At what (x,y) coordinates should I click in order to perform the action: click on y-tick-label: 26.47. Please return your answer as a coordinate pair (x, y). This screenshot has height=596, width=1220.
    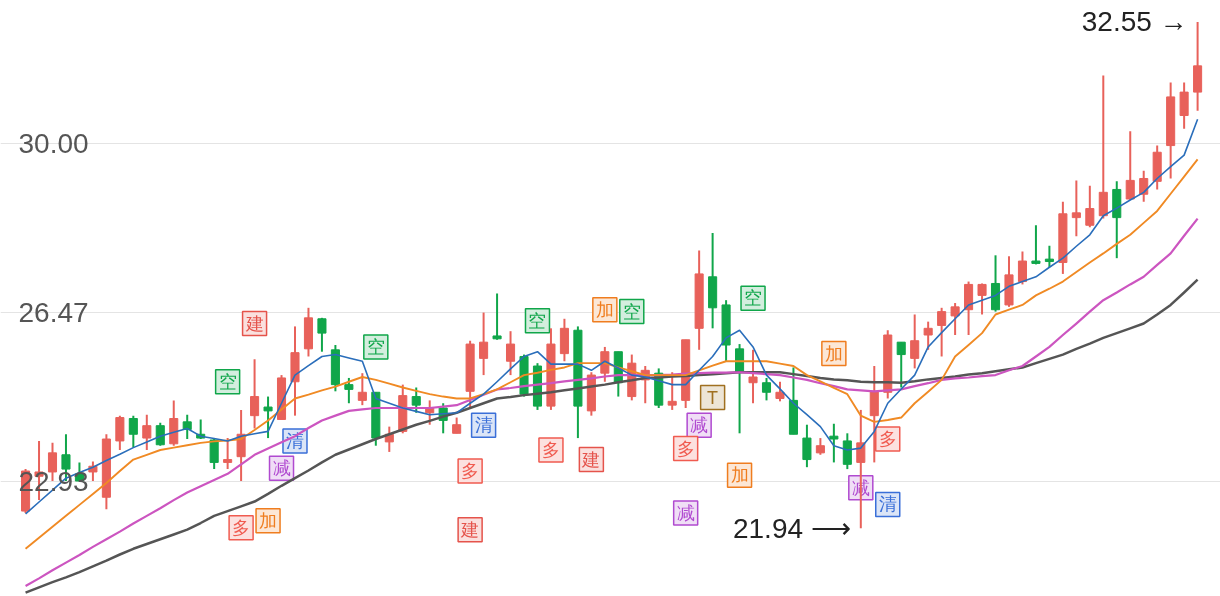
    Looking at the image, I should click on (53, 312).